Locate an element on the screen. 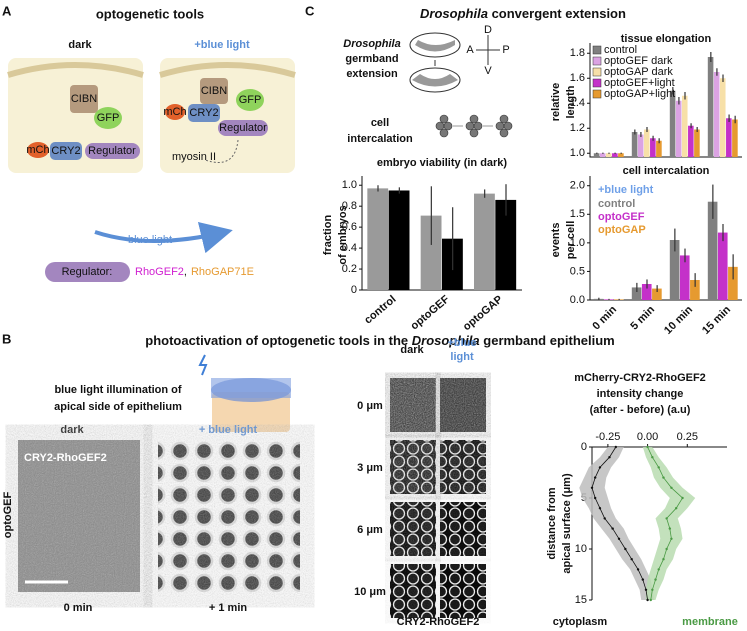 The width and height of the screenshot is (747, 631). legend-label: optoGAP dark is located at coordinates (638, 72).